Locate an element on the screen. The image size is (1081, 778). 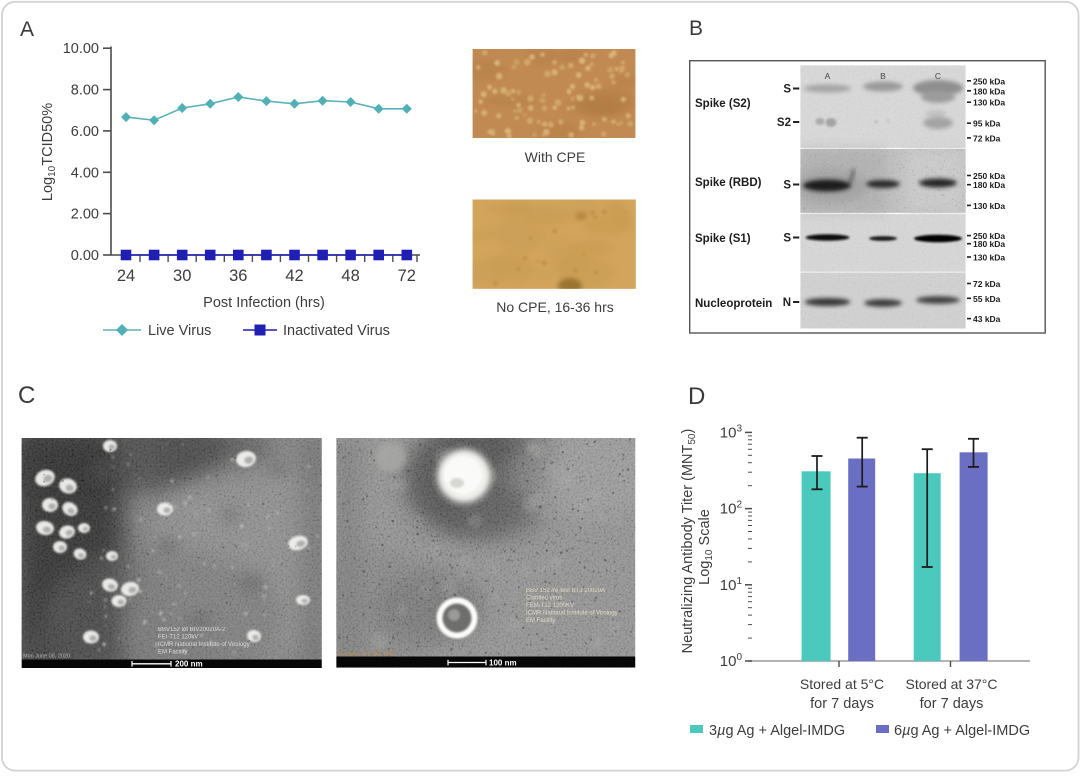
svg-text: 95 kDa is located at coordinates (987, 124).